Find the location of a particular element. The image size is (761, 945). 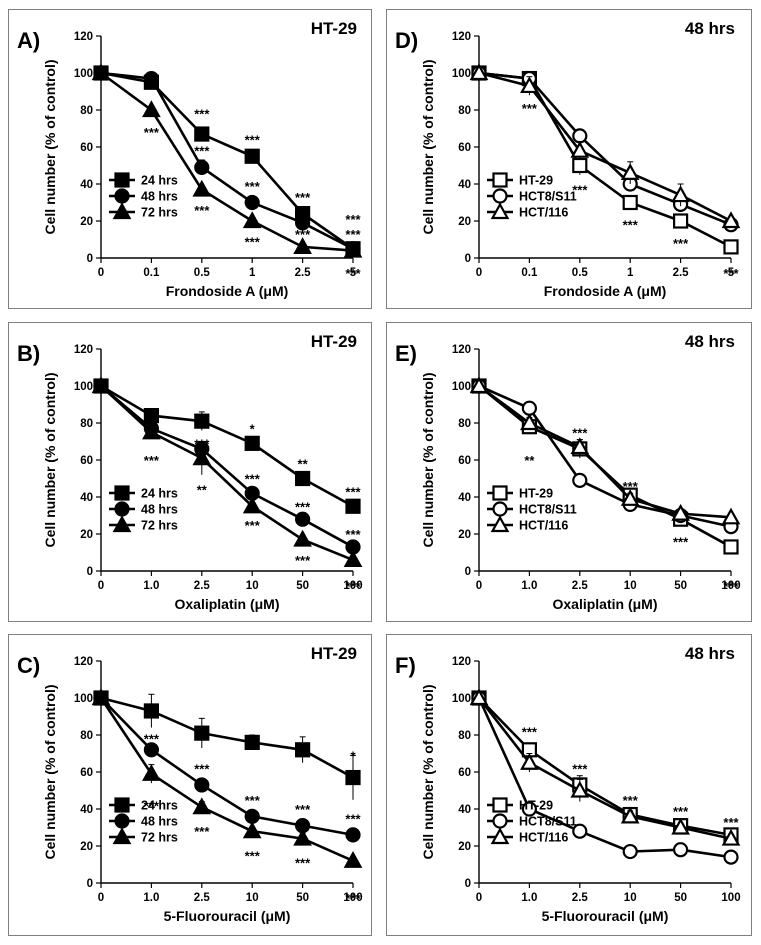

chart-title: HT-29 is located at coordinates (334, 341).